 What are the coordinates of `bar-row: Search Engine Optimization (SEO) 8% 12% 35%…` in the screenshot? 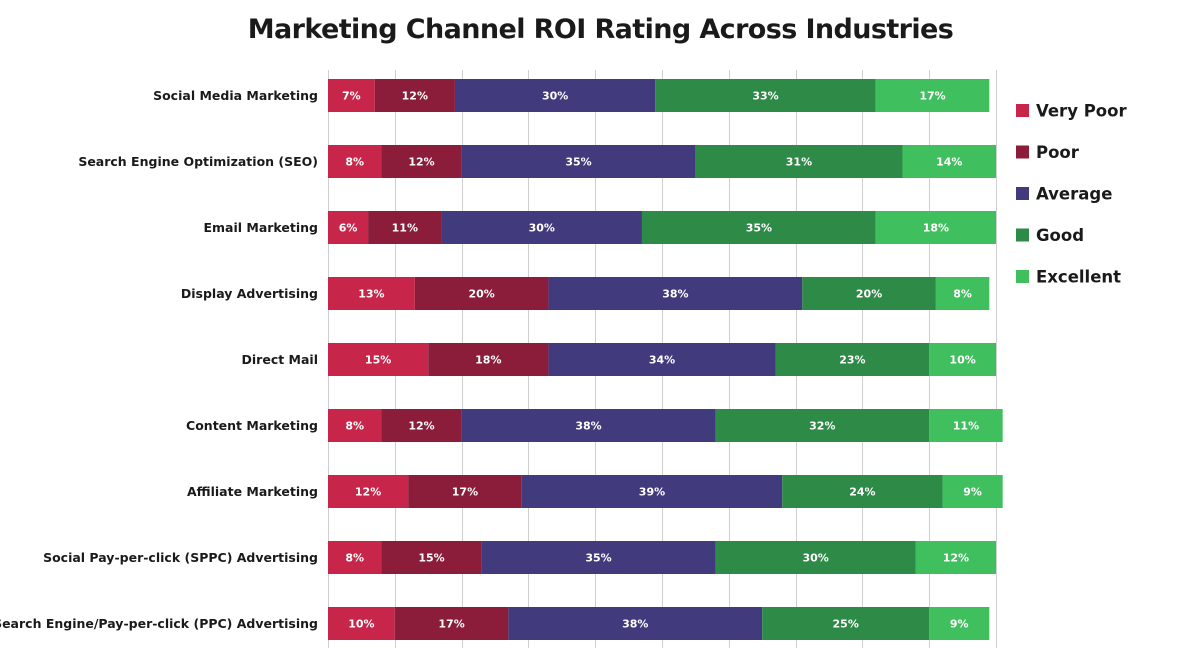 It's located at (537, 161).